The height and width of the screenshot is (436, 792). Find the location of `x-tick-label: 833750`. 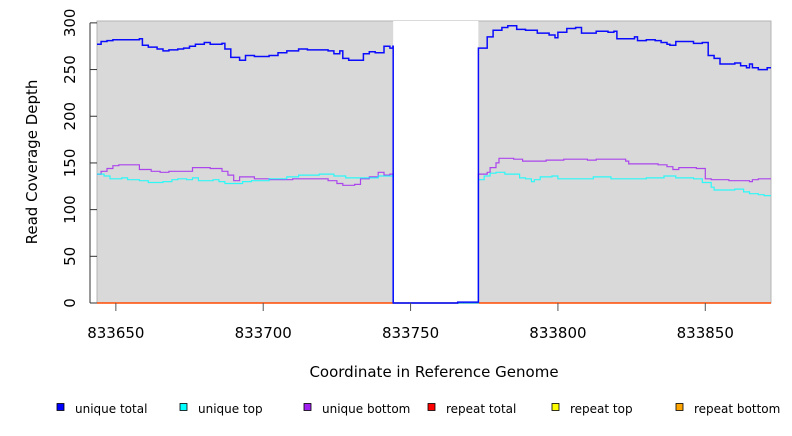

x-tick-label: 833750 is located at coordinates (410, 333).